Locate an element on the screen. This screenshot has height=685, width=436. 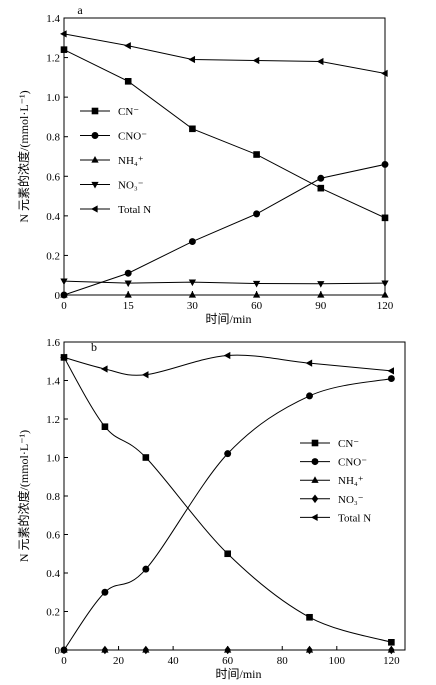
x-tick-label: 90 is located at coordinates (321, 306).